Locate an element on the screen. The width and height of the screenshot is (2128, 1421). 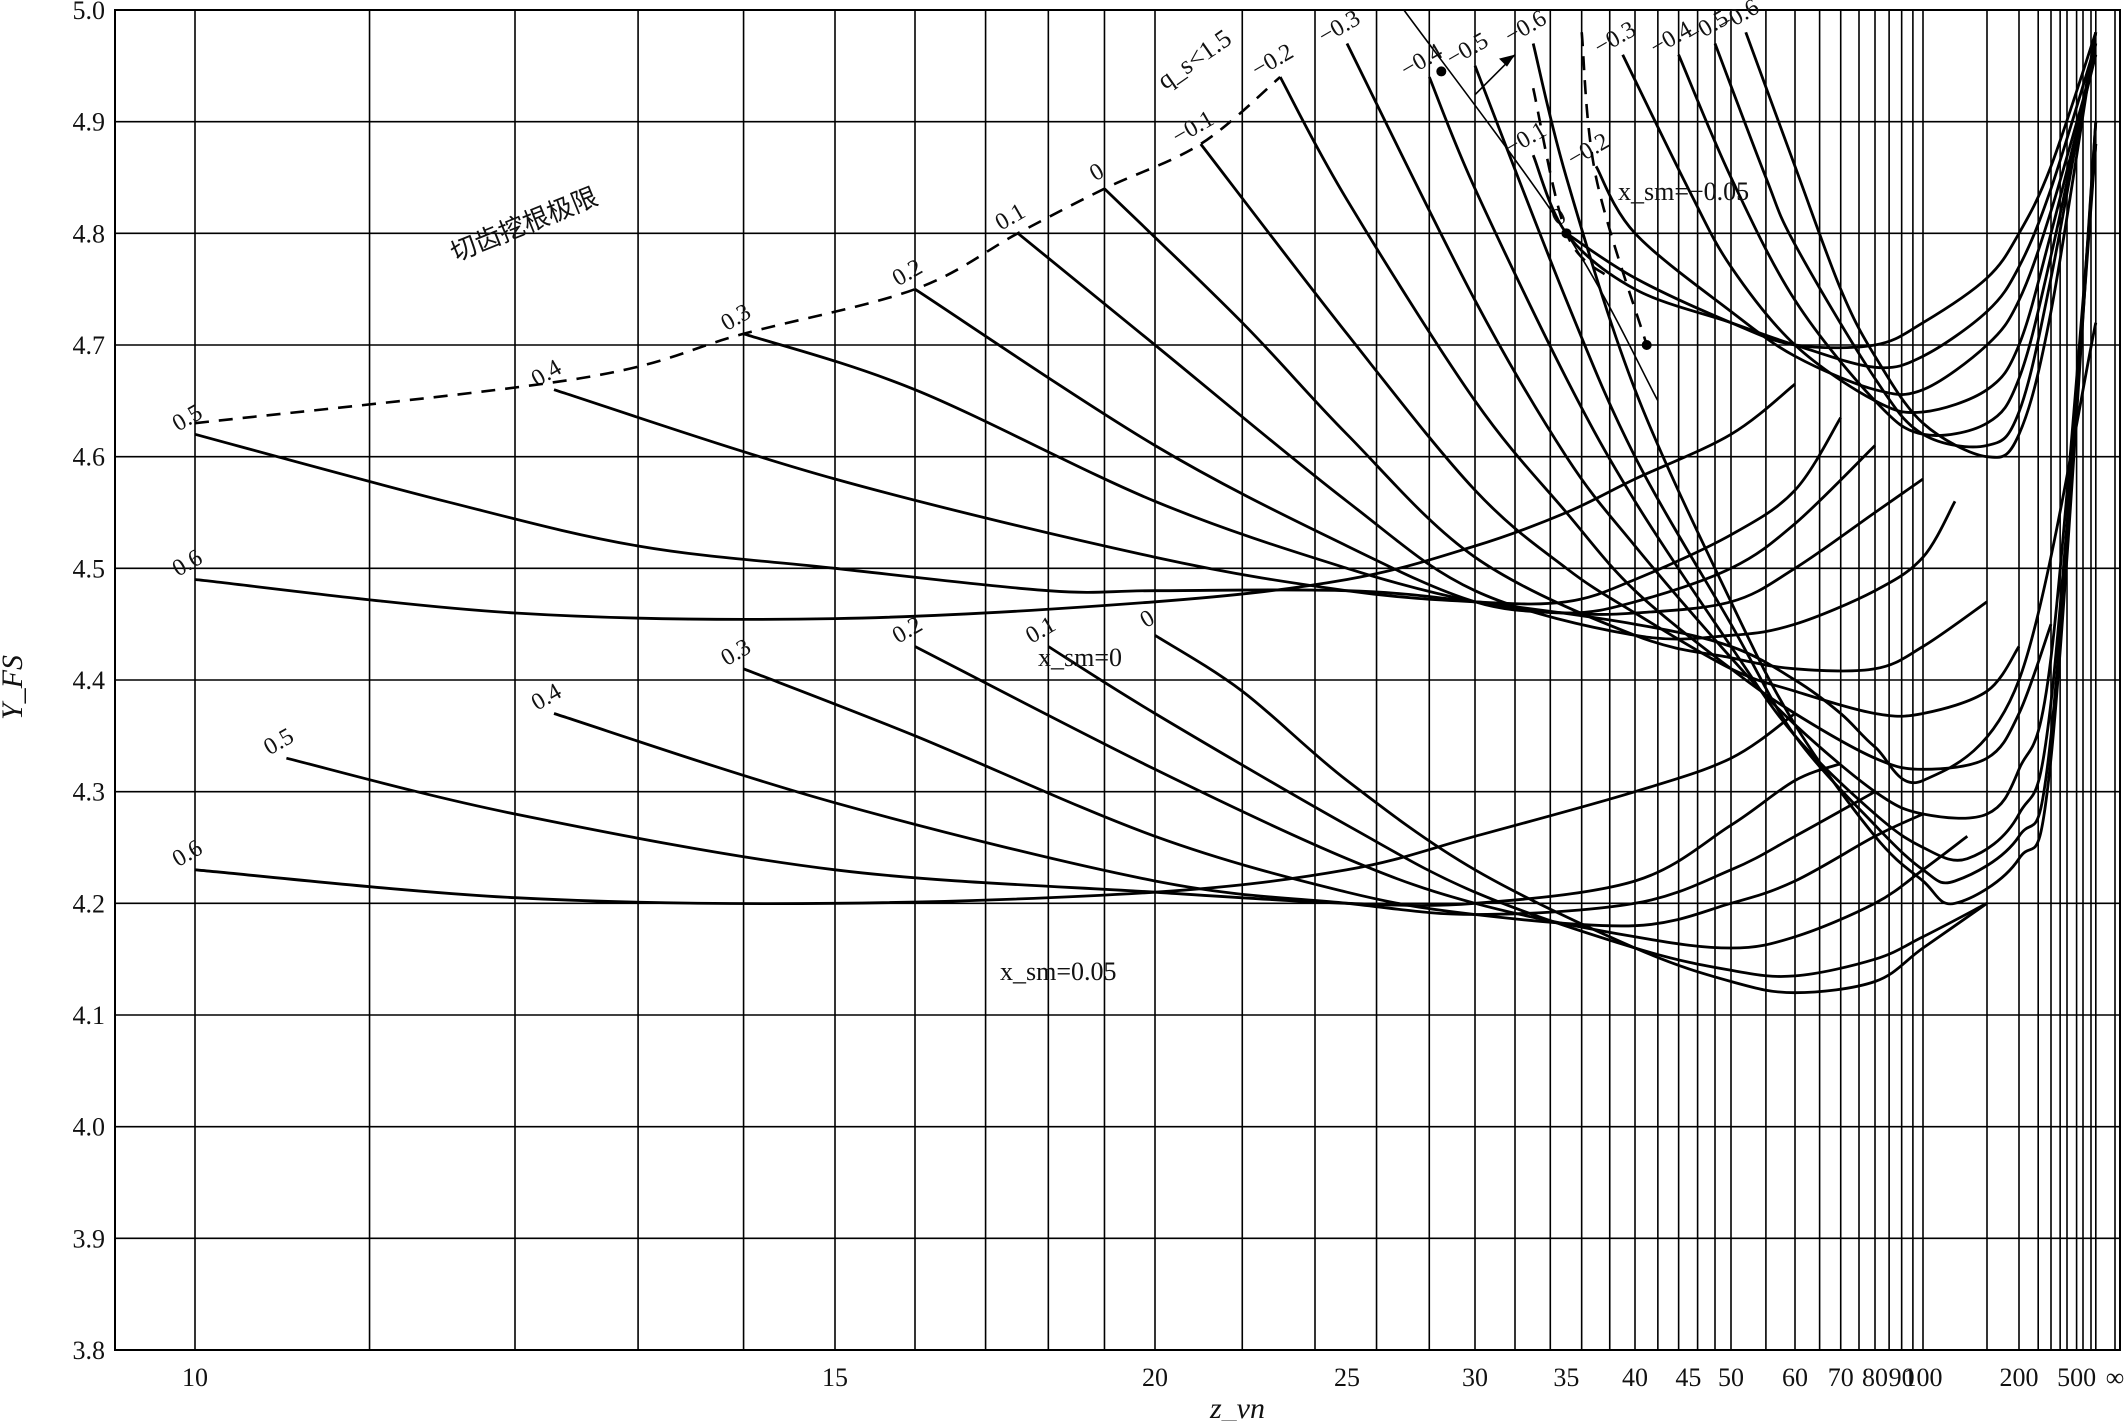
y-tick-label: 4.1 is located at coordinates (89, 1015).